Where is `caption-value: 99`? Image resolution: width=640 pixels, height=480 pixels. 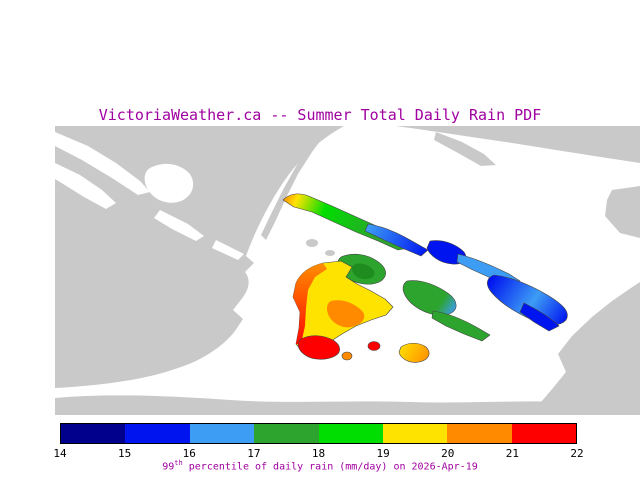
caption-value: 99 is located at coordinates (168, 467).